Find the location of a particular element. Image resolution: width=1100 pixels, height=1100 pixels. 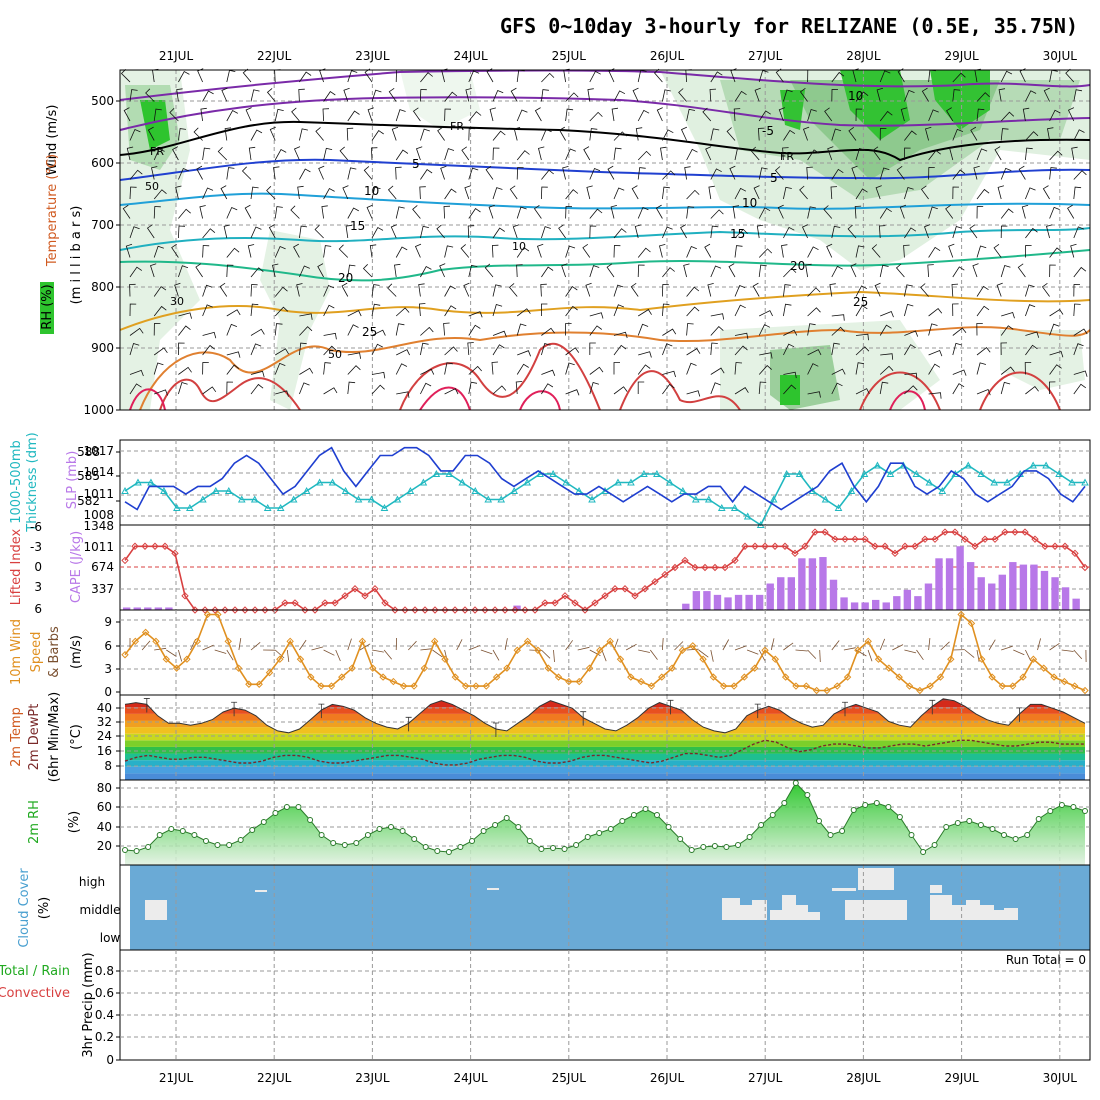

date-label: 26JUL is located at coordinates (667, 1078).